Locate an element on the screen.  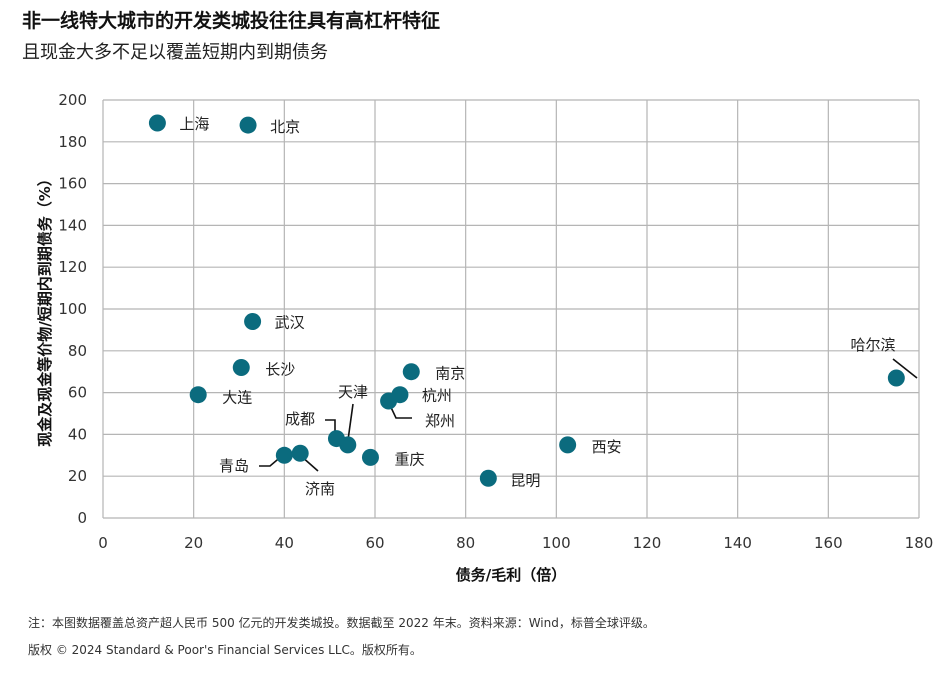
point-label: 西安 is located at coordinates (607, 447).